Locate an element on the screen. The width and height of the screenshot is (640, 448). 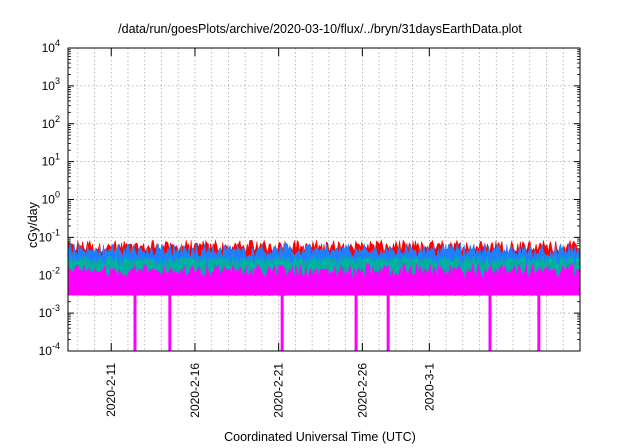
y-tick-label: 10⁻² is located at coordinates (49, 273).